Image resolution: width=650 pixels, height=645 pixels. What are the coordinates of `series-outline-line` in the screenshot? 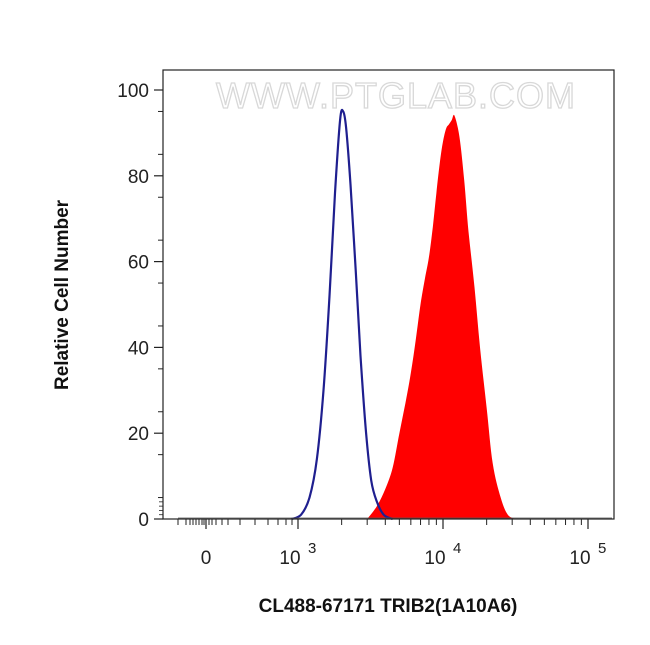 It's located at (342, 314).